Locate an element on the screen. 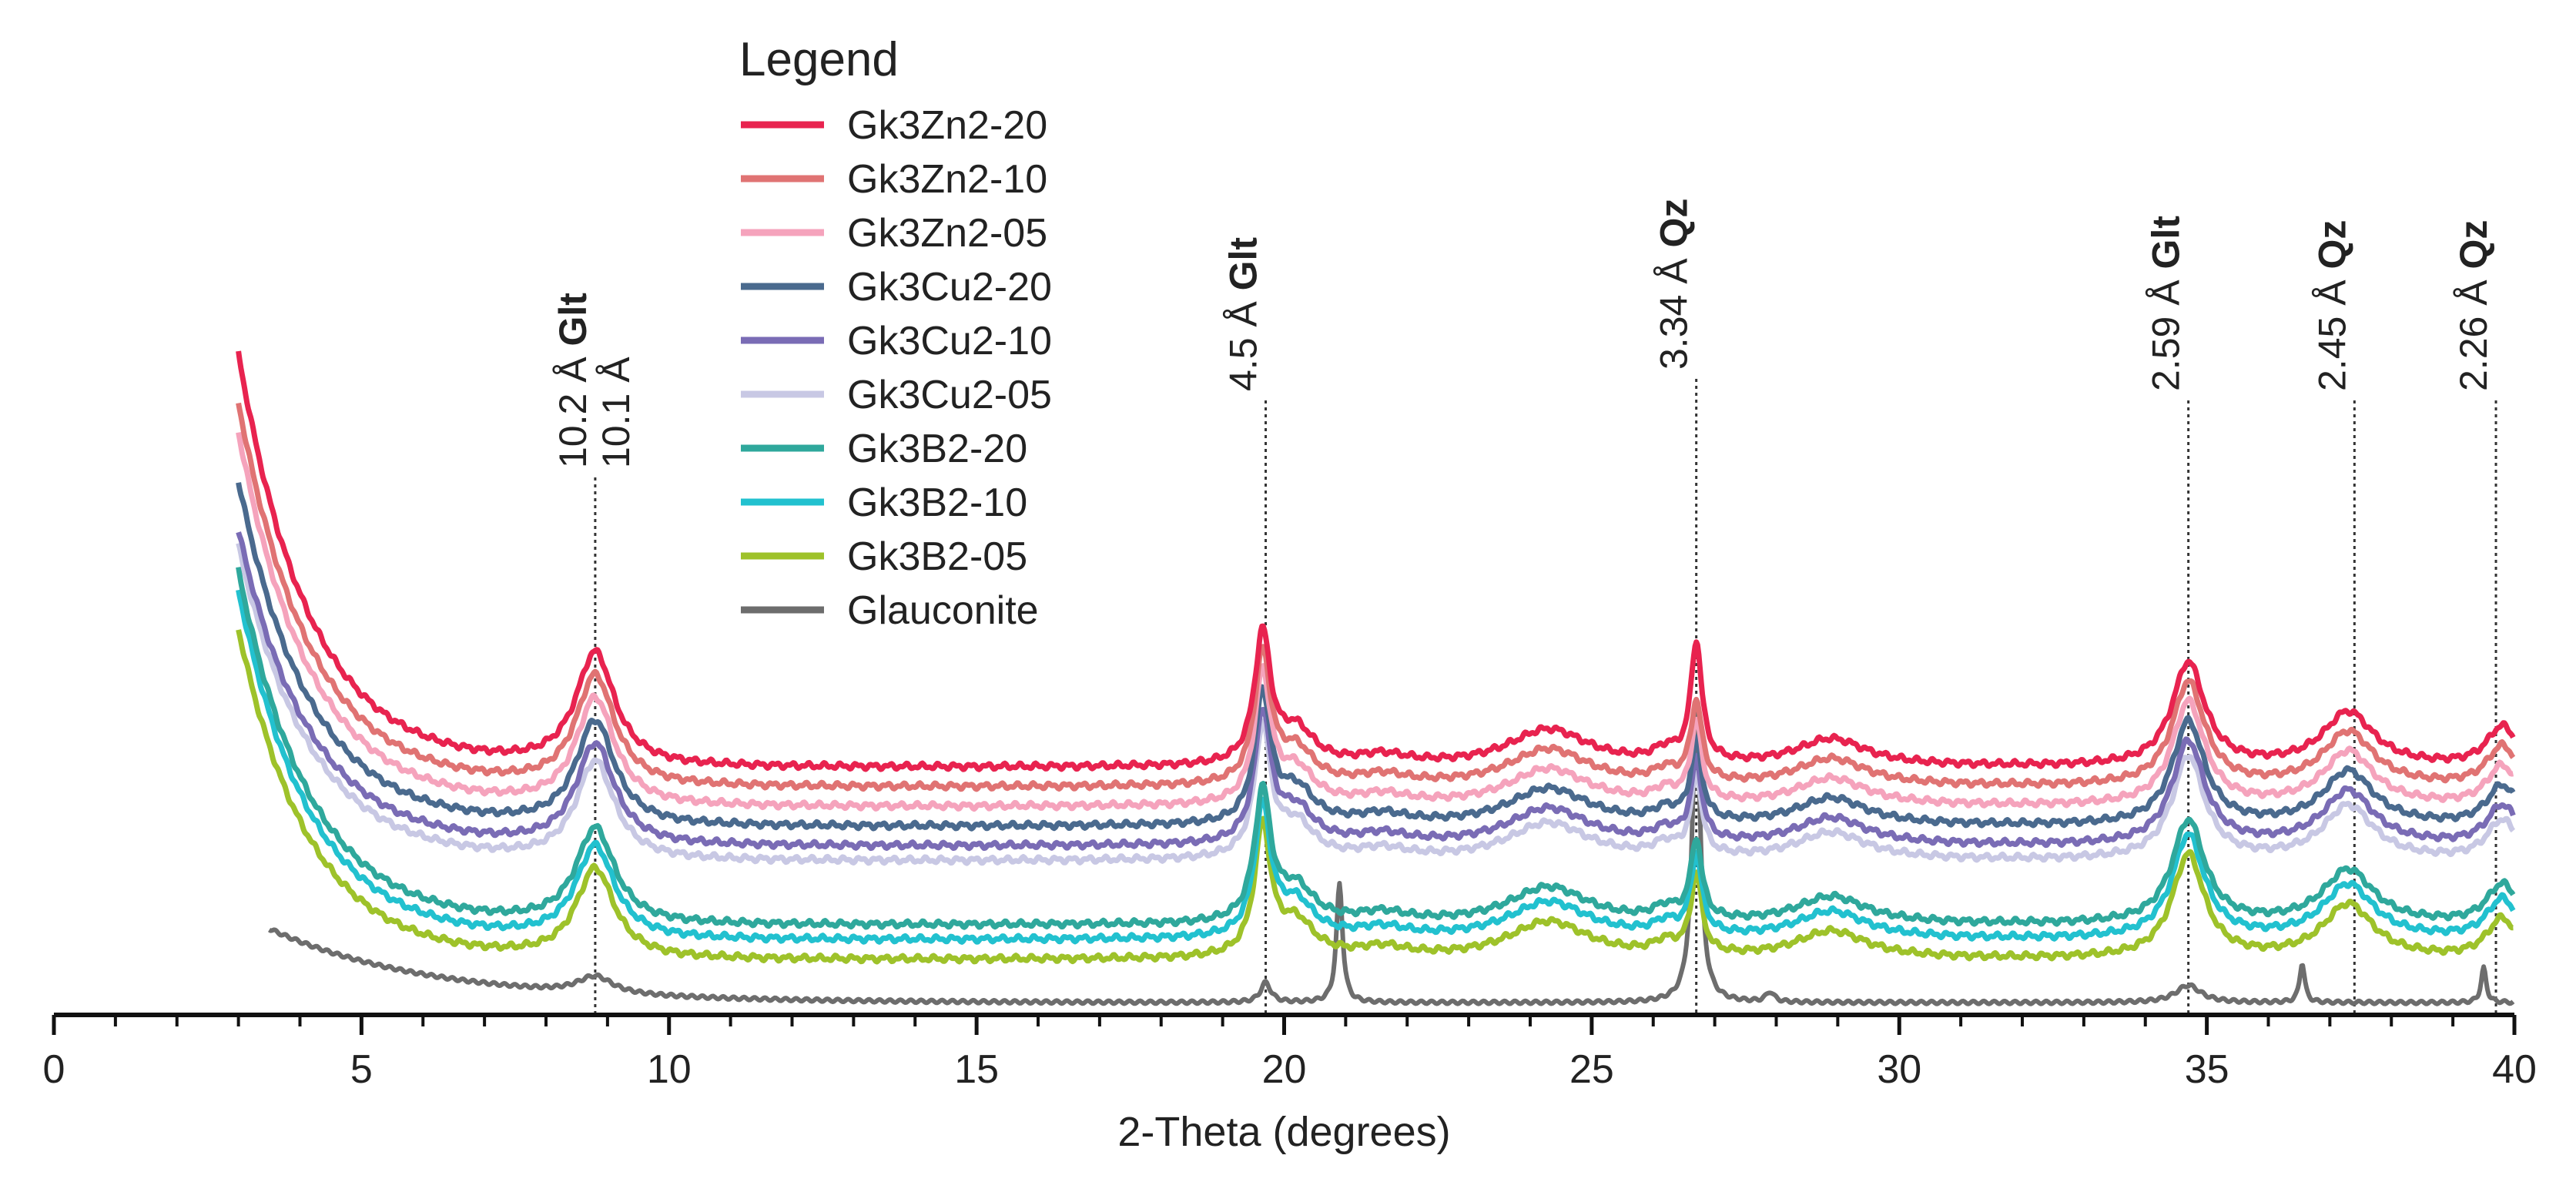 This screenshot has height=1182, width=2576. x-tick-label: 0 is located at coordinates (54, 1069).